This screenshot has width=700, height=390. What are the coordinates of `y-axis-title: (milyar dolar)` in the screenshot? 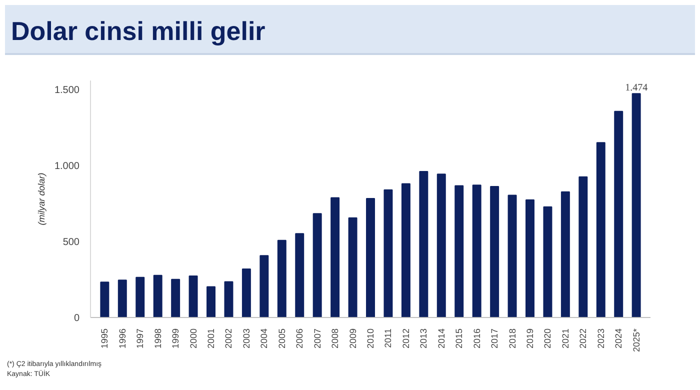 It's located at (41, 199).